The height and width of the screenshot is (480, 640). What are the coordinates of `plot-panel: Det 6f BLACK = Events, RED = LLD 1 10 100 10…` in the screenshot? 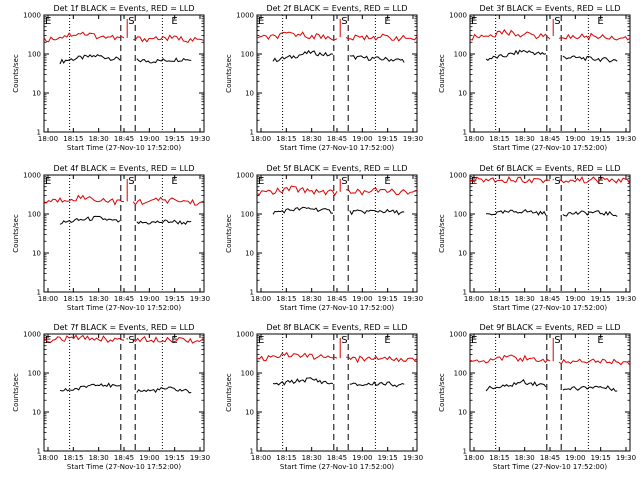 It's located at (537, 238).